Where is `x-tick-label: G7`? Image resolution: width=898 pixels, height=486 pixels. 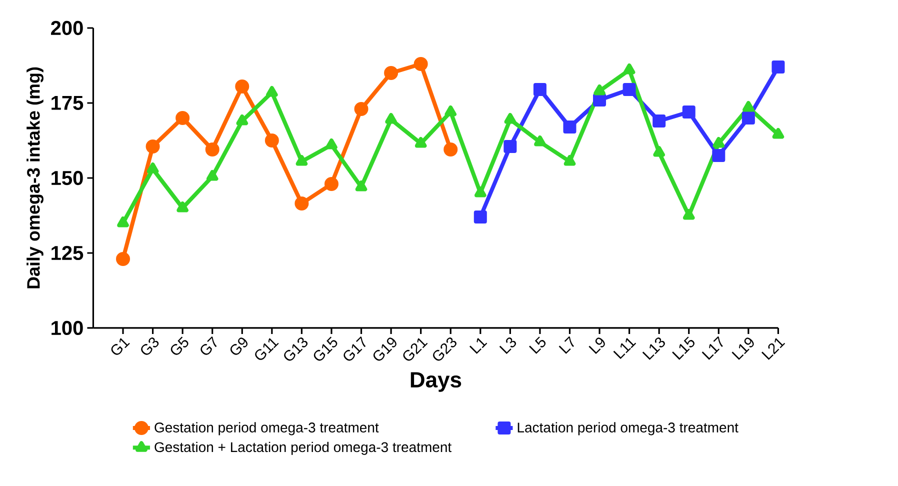
x-tick-label: G7 is located at coordinates (208, 345).